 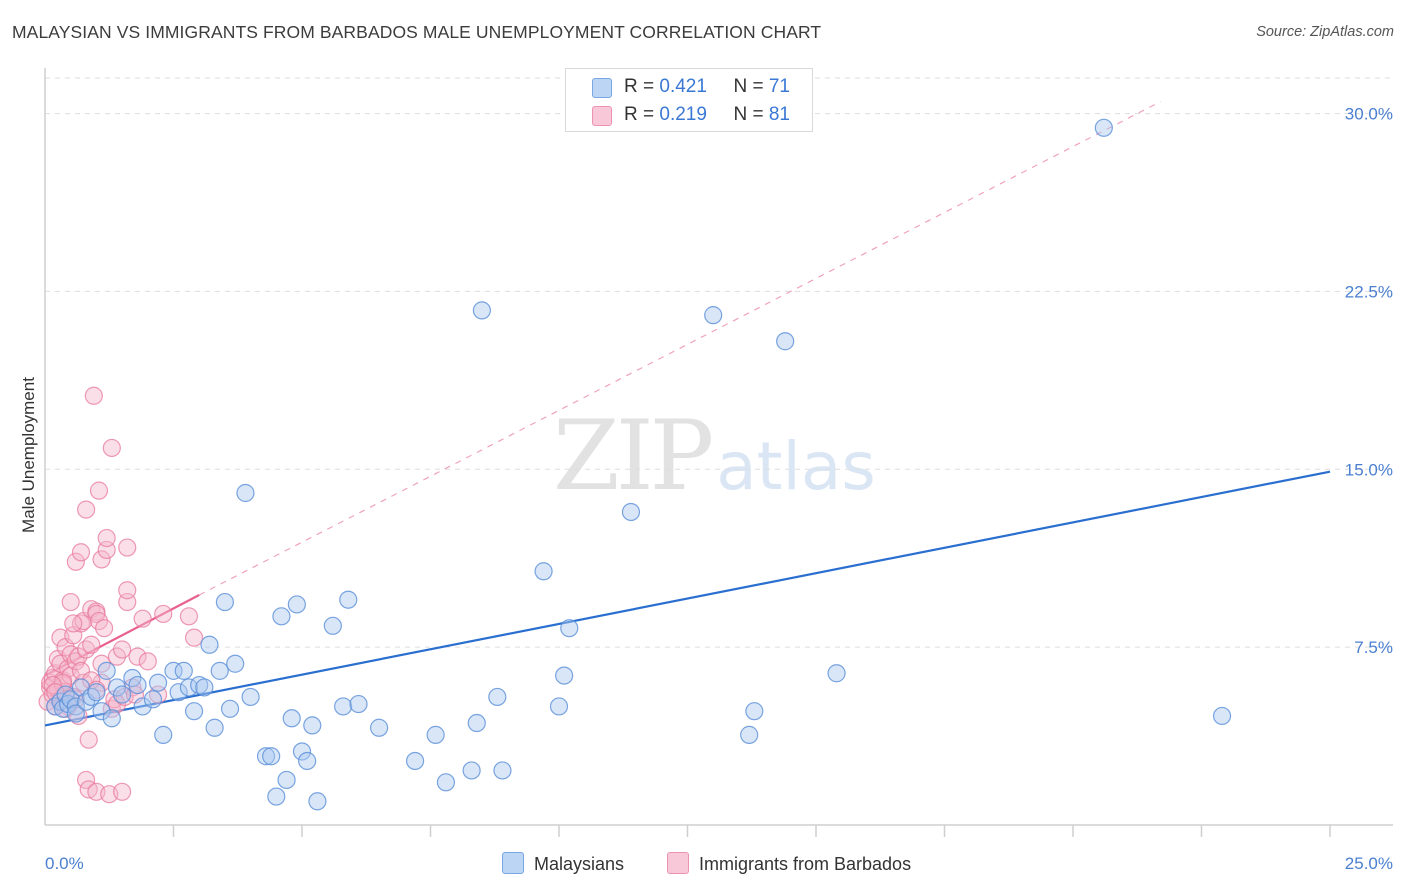 What do you see at coordinates (689, 100) in the screenshot?
I see `correlation-legend: R = 0.421 N = 71 R = 0.219 N = 81` at bounding box center [689, 100].